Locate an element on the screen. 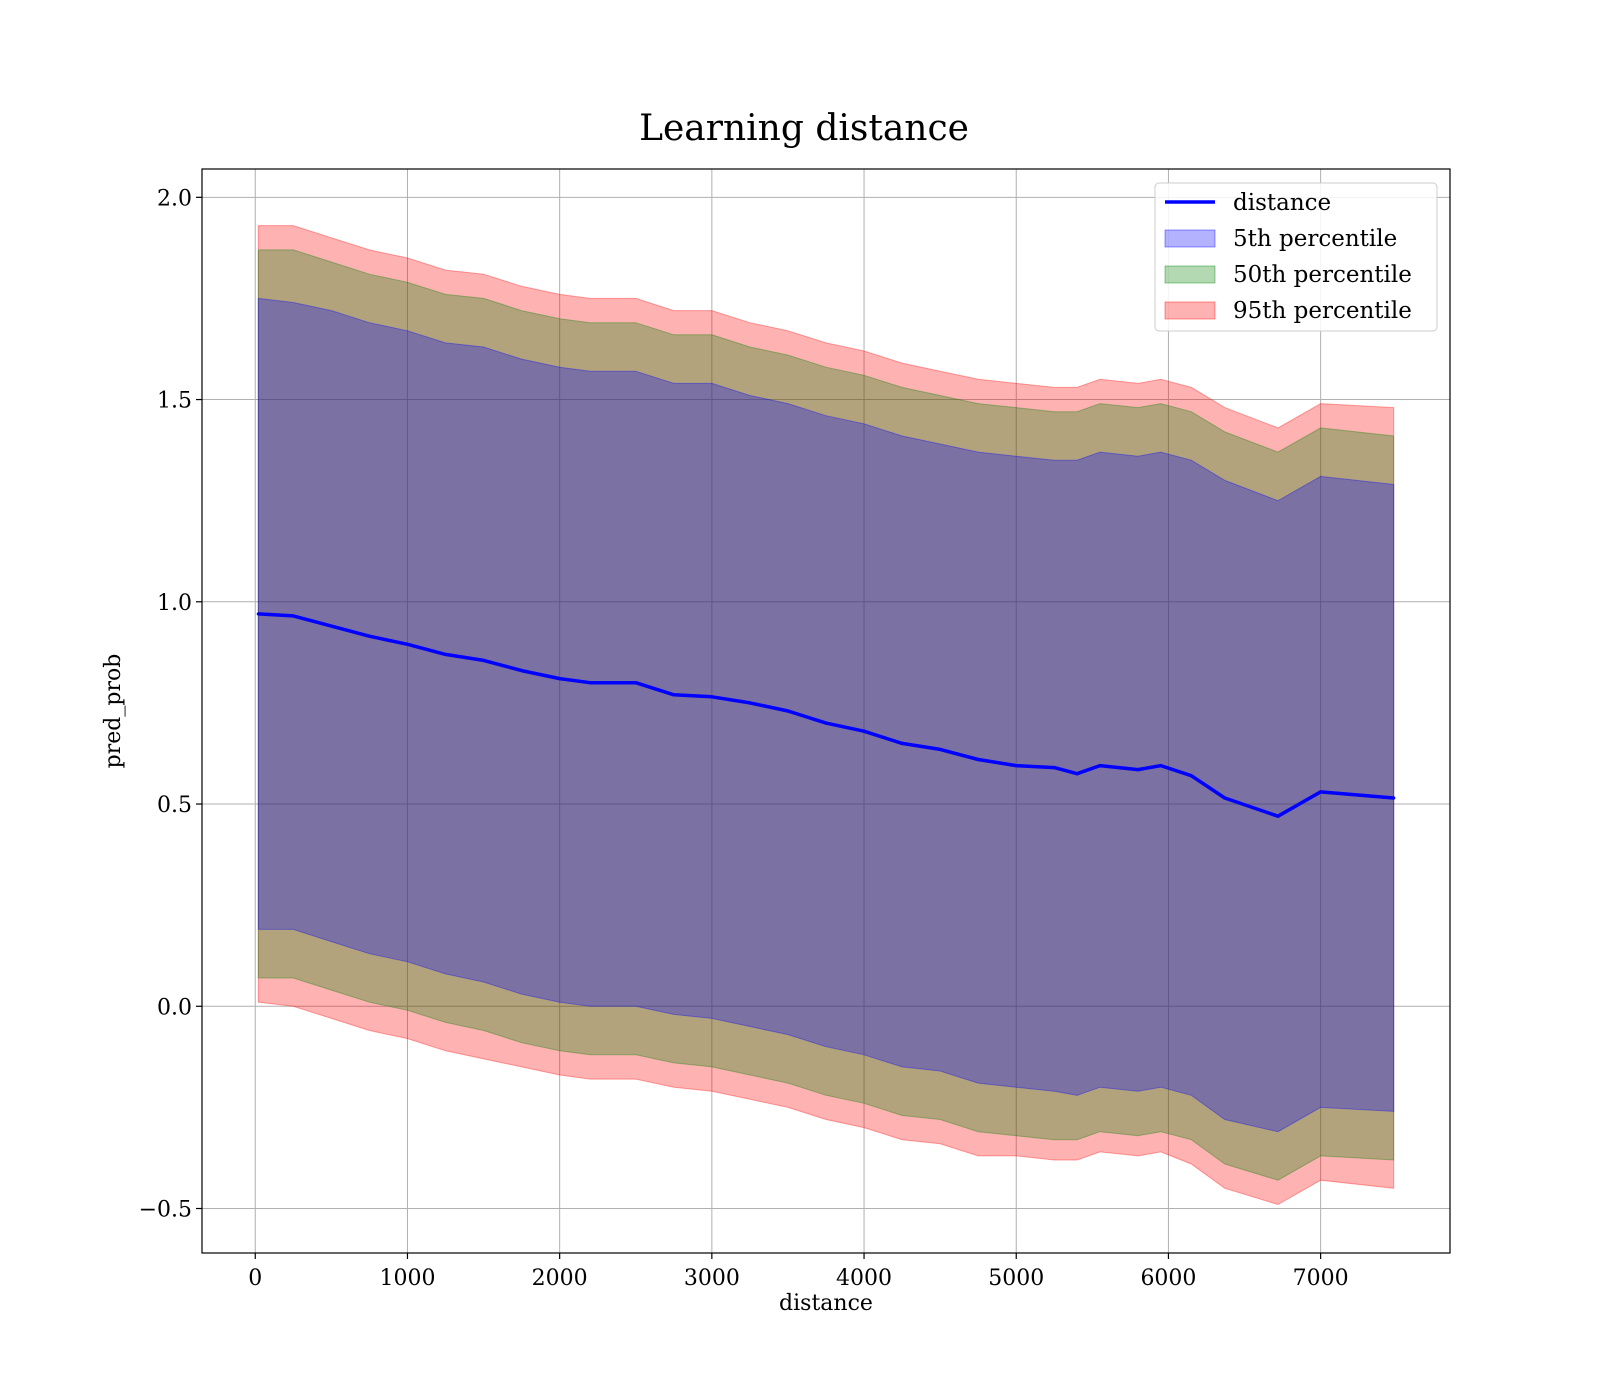  chart-title: Learning distance is located at coordinates (804, 128).